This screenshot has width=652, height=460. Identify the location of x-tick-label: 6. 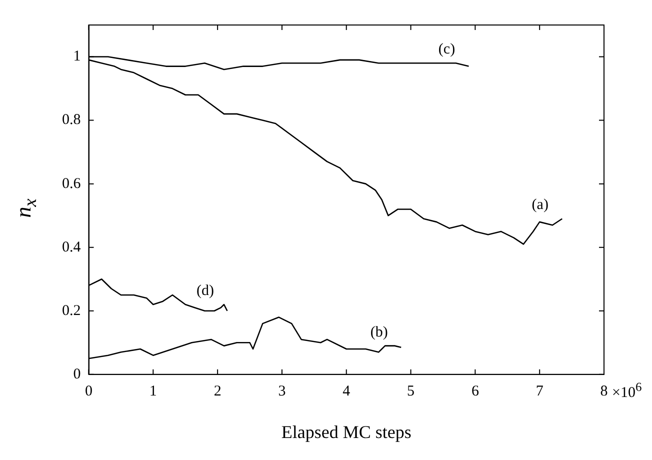
(475, 391).